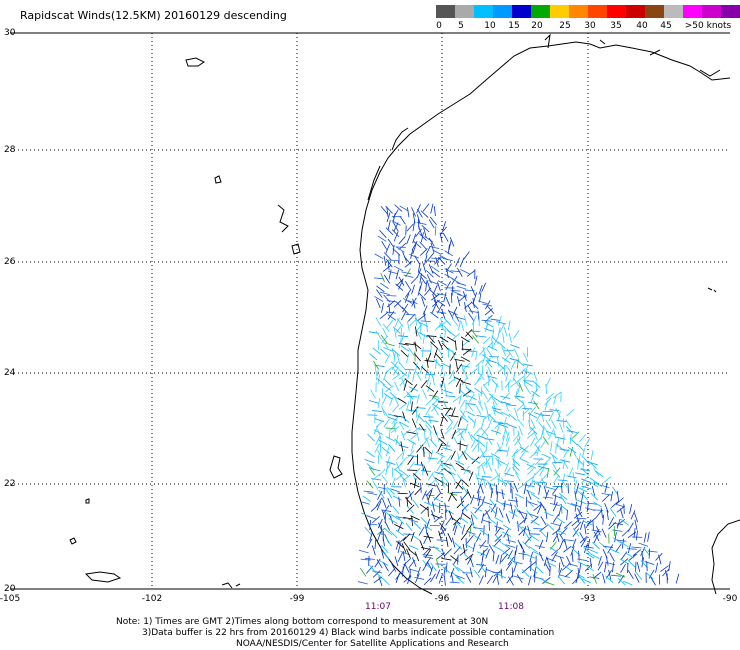 This screenshot has width=740, height=650. Describe the element at coordinates (297, 599) in the screenshot. I see `lon-label: -99` at that location.